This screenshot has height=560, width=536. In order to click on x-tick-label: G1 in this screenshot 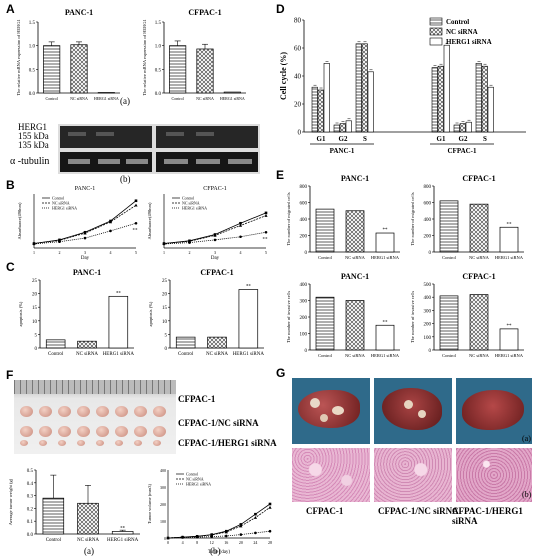, I will do `click(321, 139)`.